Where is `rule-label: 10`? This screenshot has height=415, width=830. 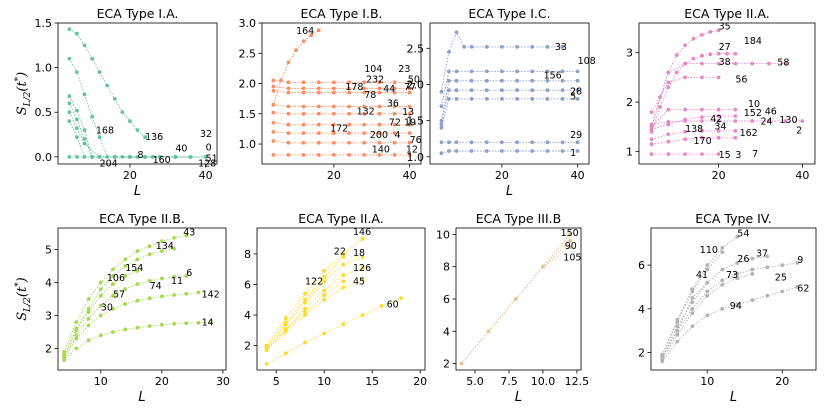
rule-label: 10 is located at coordinates (754, 104).